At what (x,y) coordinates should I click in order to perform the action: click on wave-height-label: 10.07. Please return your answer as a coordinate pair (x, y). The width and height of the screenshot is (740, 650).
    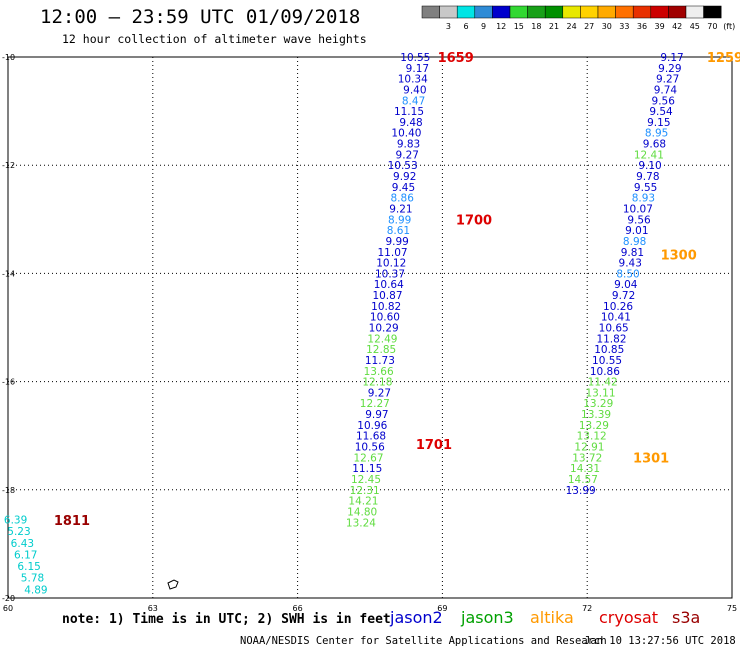
    Looking at the image, I should click on (638, 209).